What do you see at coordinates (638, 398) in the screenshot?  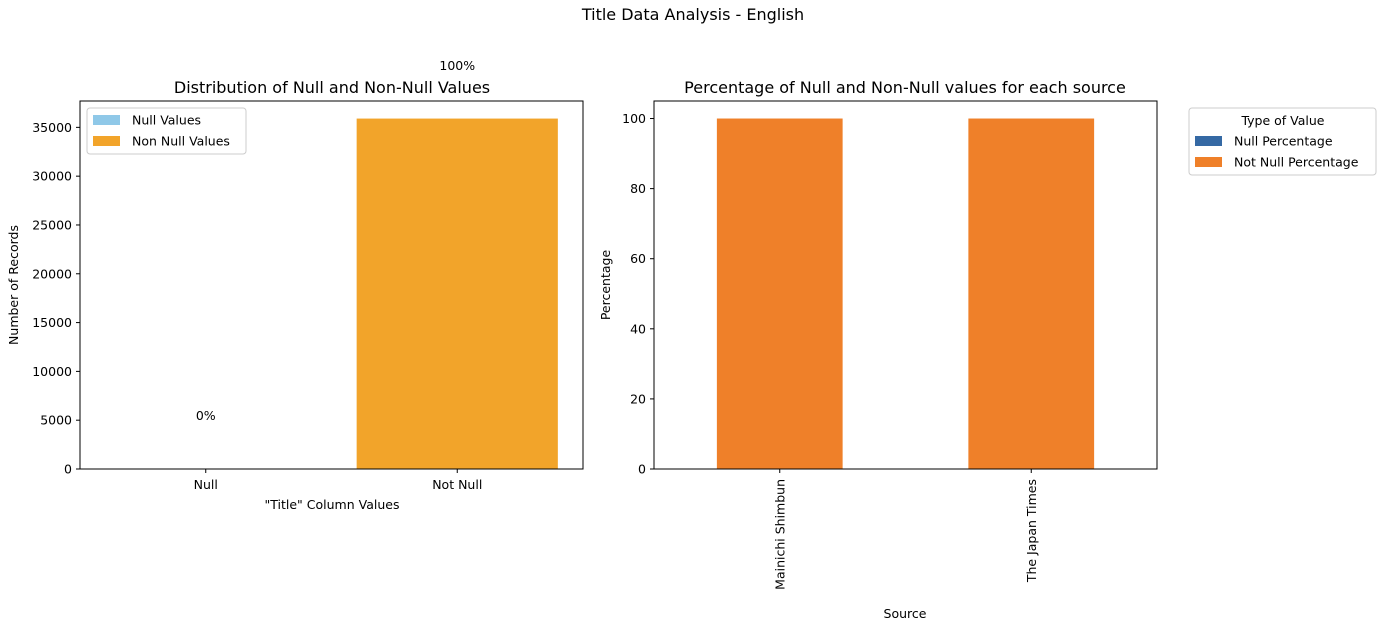 I see `right-y-tick-label: 20` at bounding box center [638, 398].